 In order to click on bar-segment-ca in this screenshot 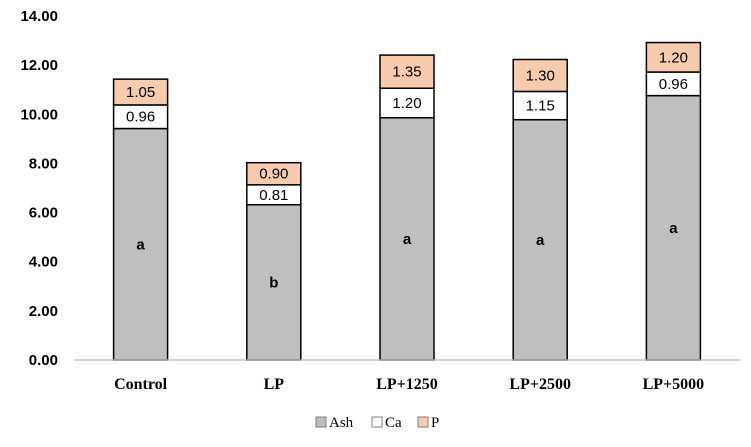, I will do `click(540, 105)`.